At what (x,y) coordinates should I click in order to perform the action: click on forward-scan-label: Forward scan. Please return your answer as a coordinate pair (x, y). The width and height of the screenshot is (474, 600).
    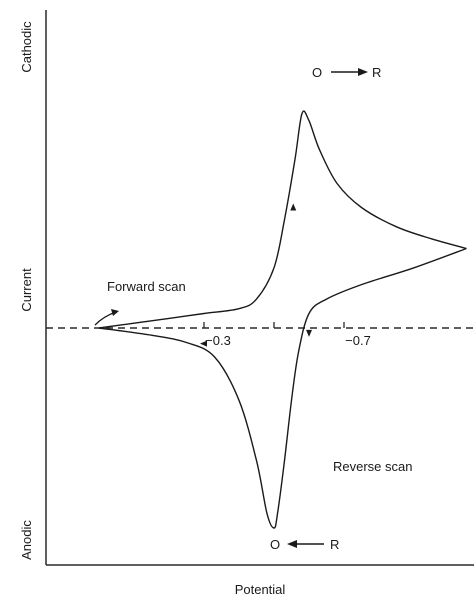
    Looking at the image, I should click on (146, 286).